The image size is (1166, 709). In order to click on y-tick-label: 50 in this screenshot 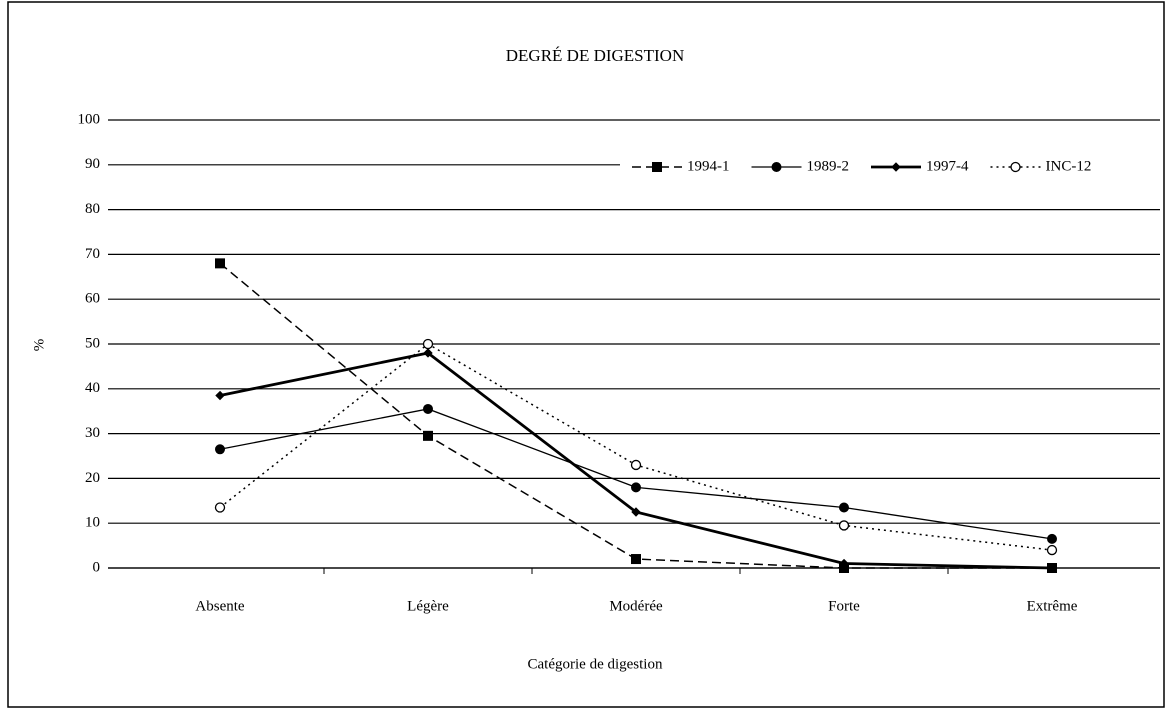, I will do `click(92, 343)`.